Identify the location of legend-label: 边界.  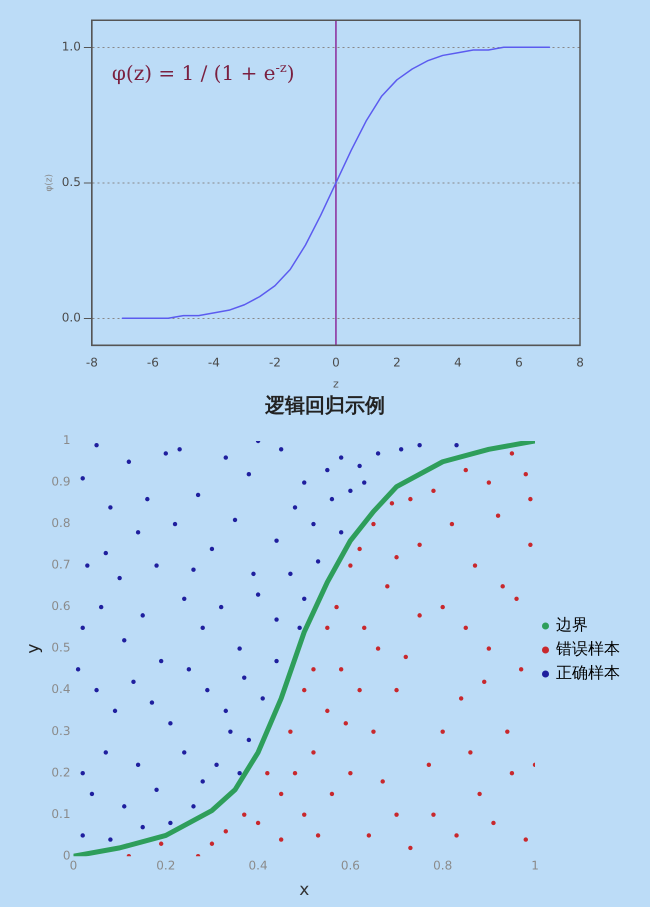
(572, 624).